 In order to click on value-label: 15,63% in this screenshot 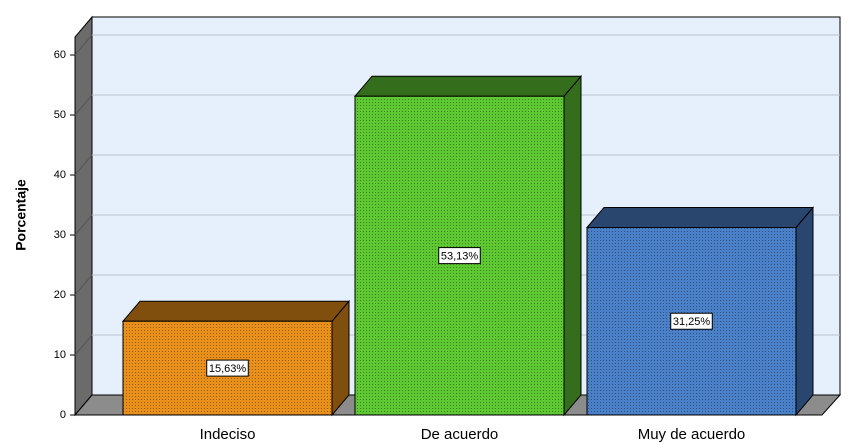, I will do `click(228, 369)`.